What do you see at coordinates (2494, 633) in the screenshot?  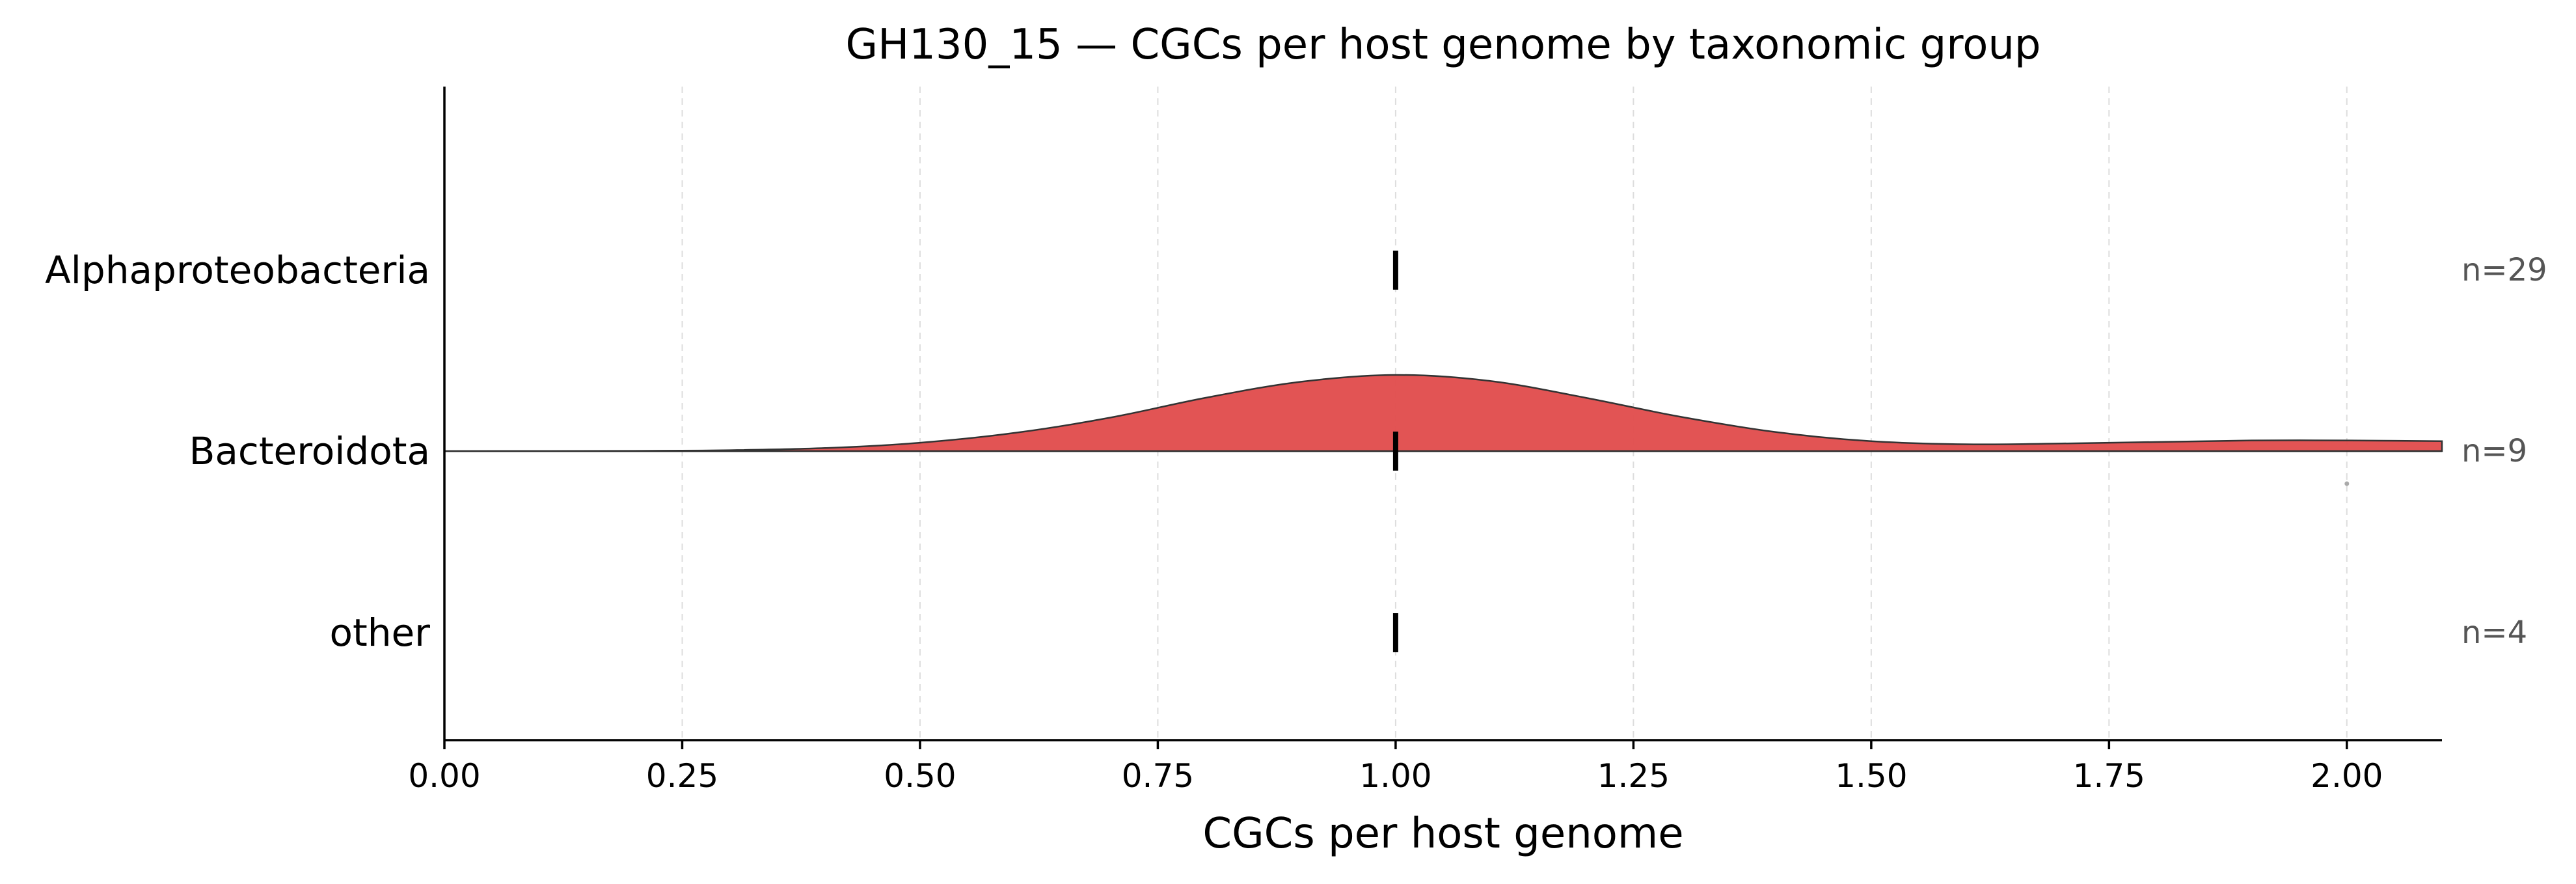 I see `count-label: n=4` at bounding box center [2494, 633].